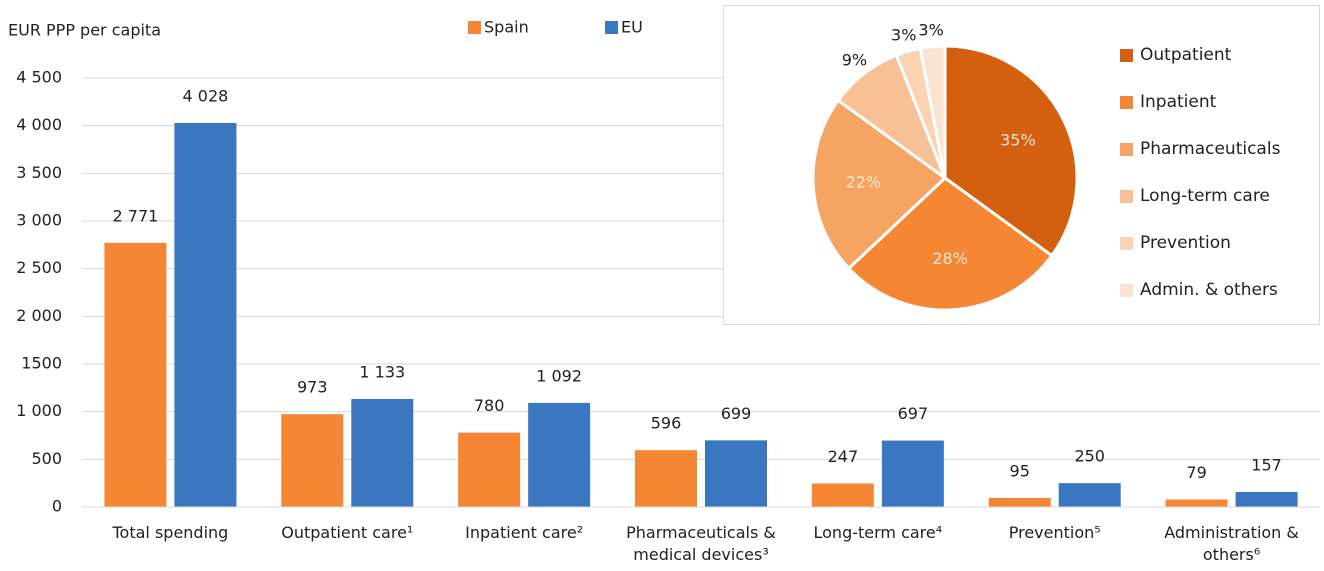  What do you see at coordinates (170, 532) in the screenshot?
I see `x-tick-label: Total spending` at bounding box center [170, 532].